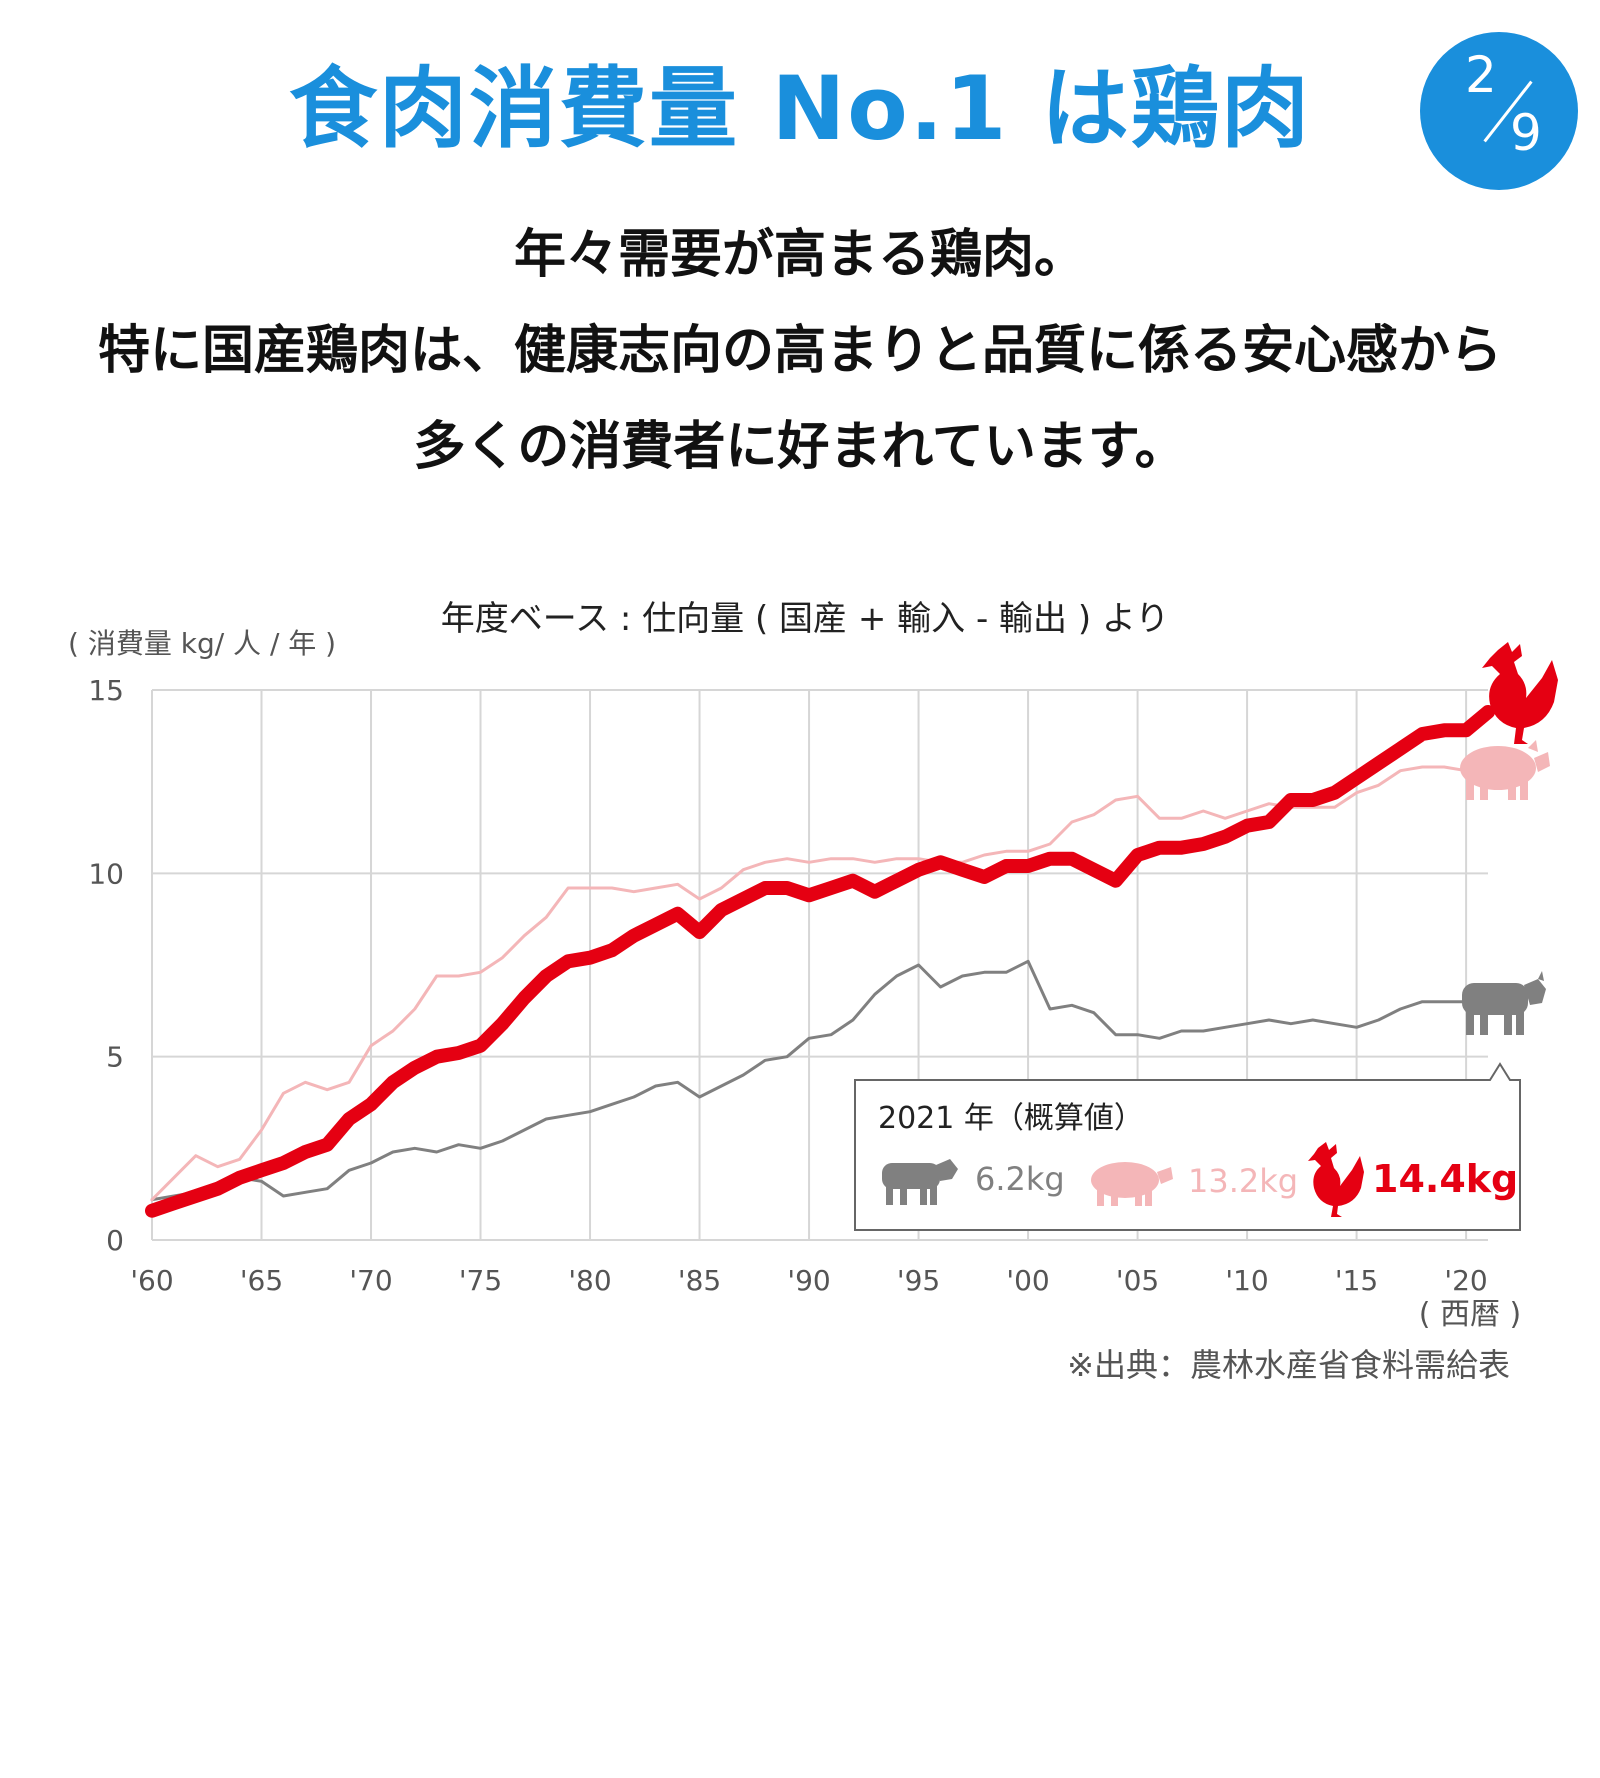  Describe the element at coordinates (799, 255) in the screenshot. I see `lead-line-1: 年々需要が高まる鶏肉。` at that location.